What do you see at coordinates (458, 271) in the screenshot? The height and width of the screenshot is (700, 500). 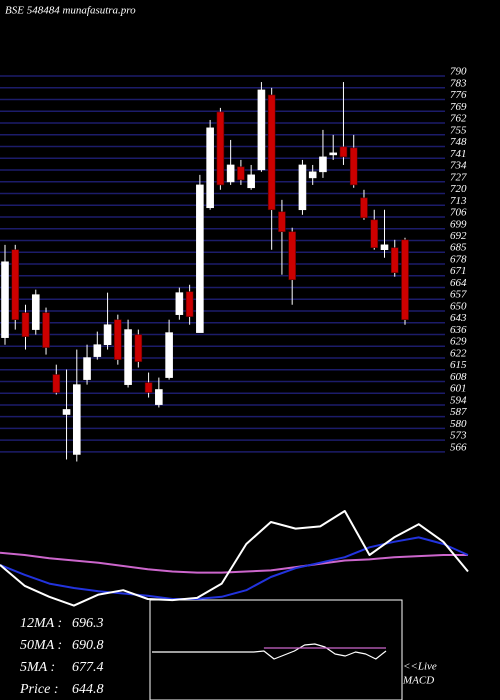 I see `y-tick-label: 671` at bounding box center [458, 271].